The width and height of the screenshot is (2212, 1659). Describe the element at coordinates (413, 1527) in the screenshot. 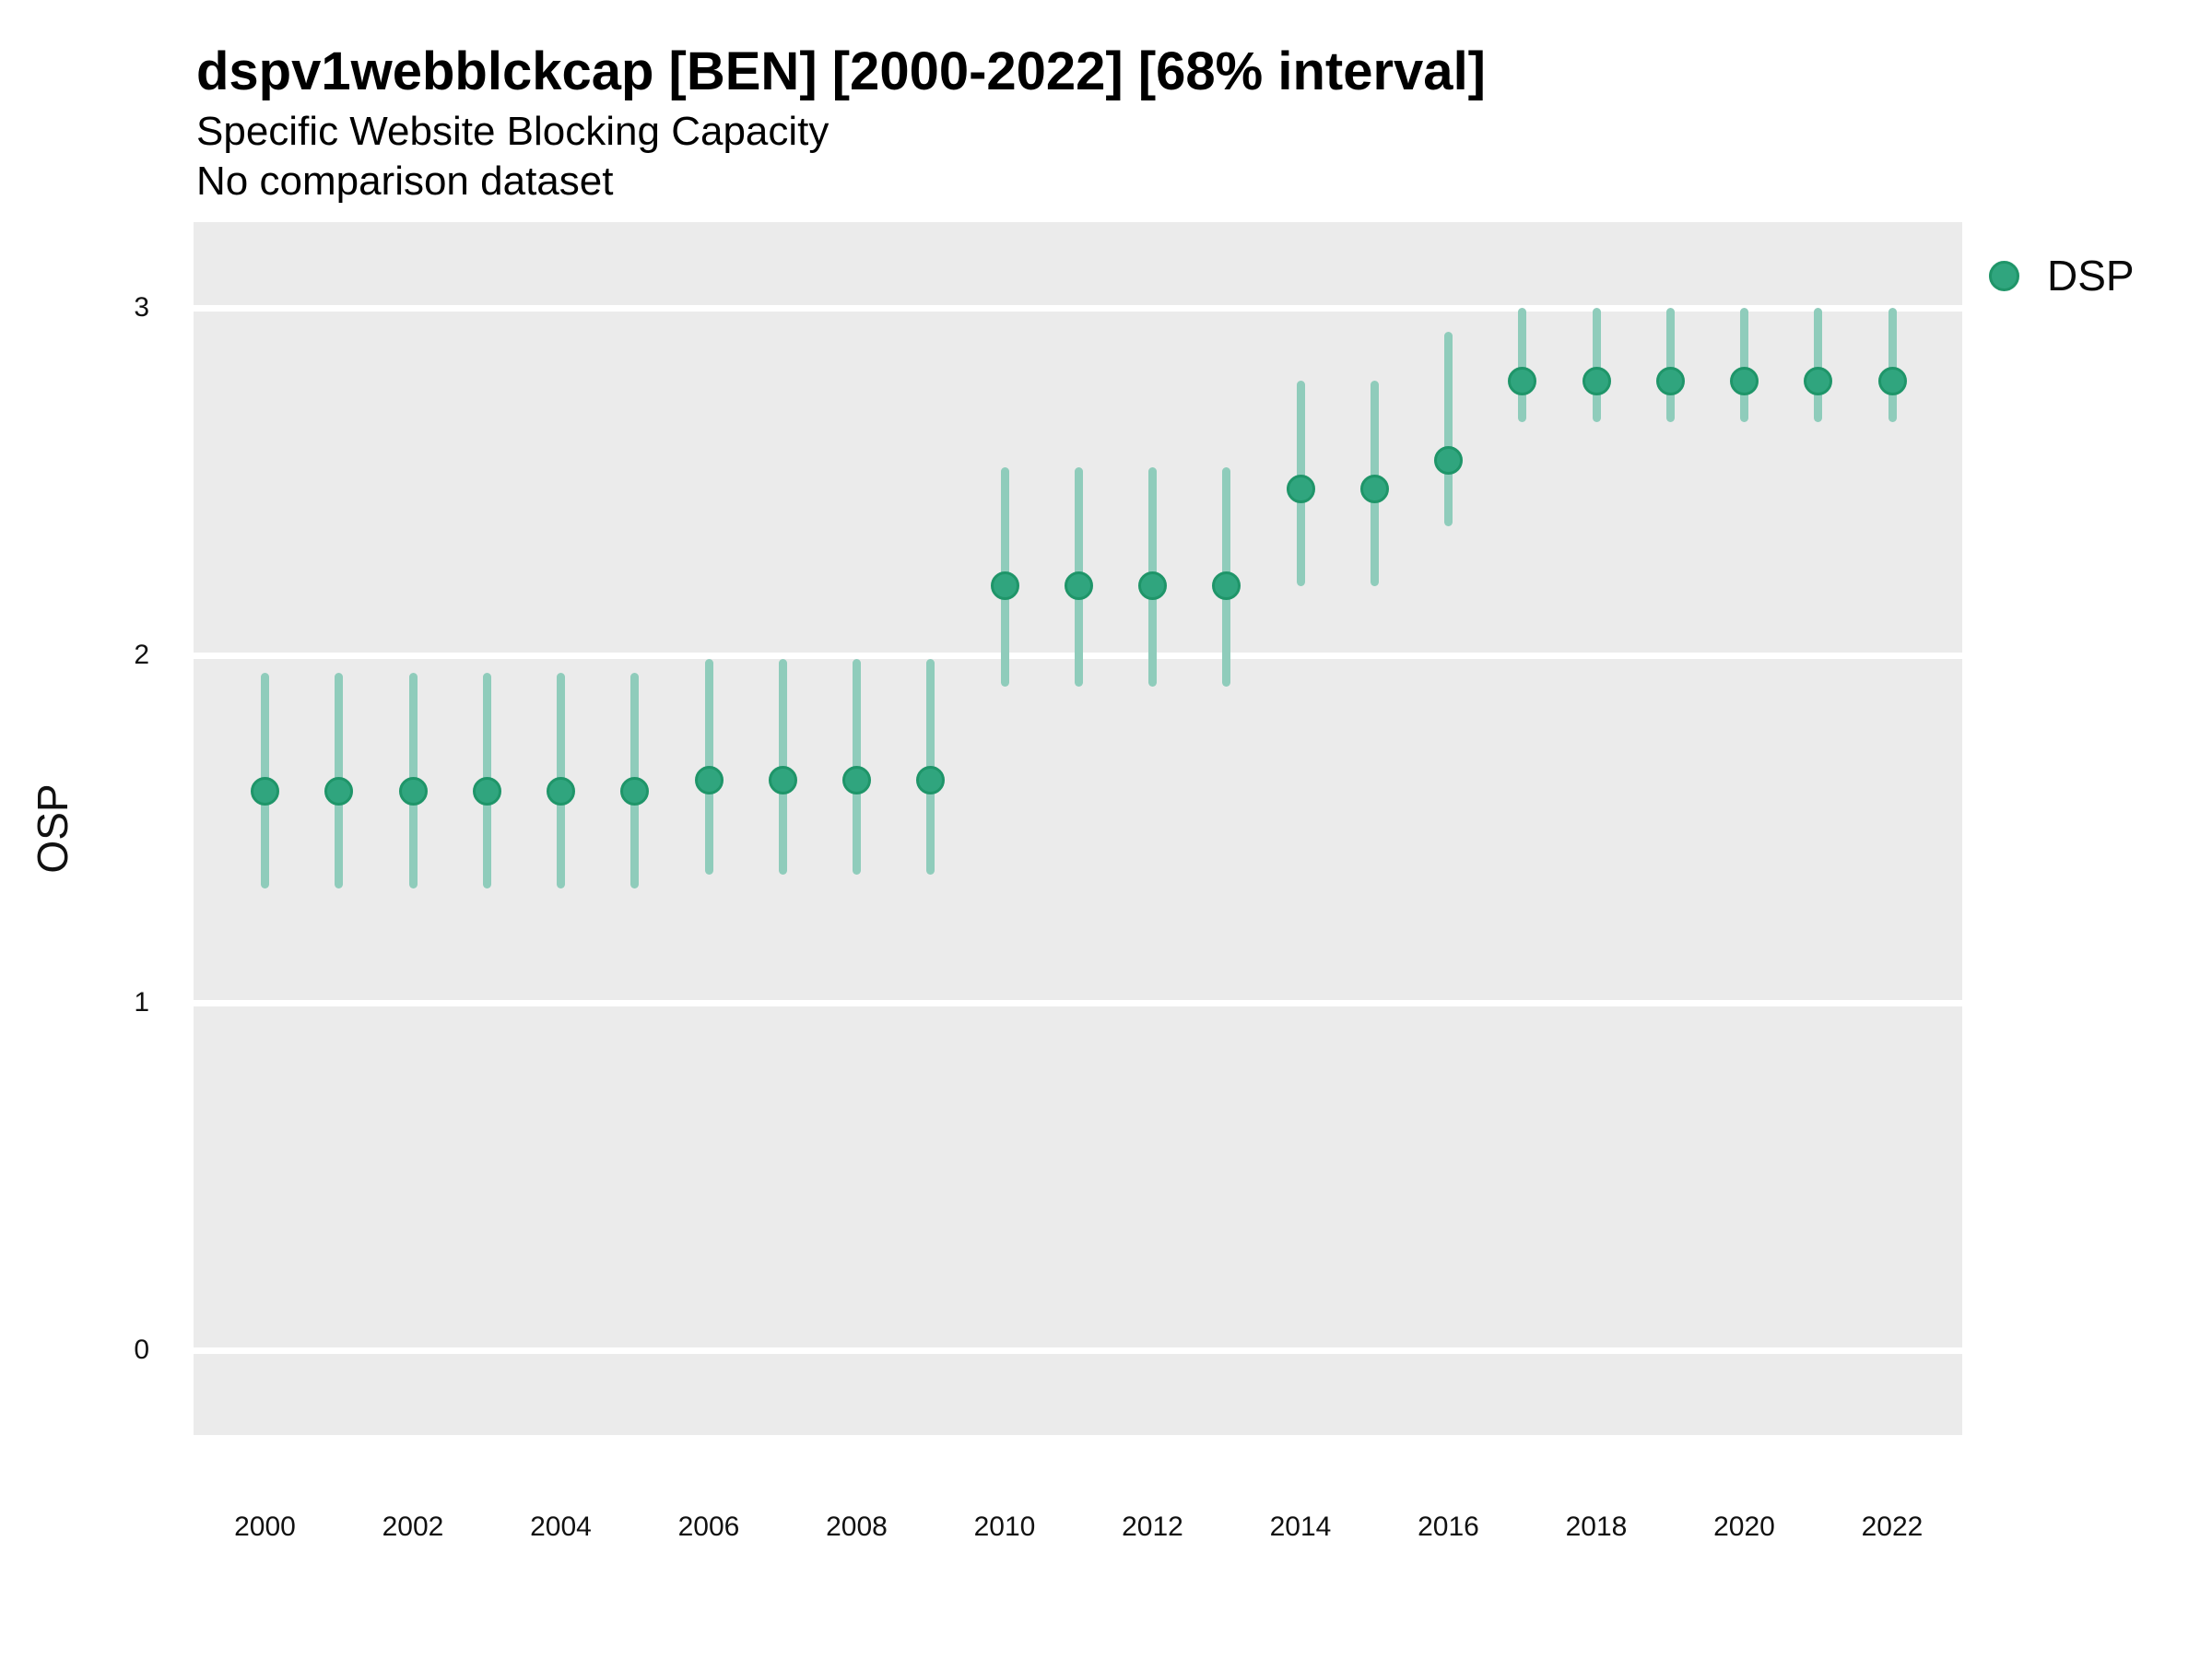

I see `x-tick-label-2002: 2002` at that location.